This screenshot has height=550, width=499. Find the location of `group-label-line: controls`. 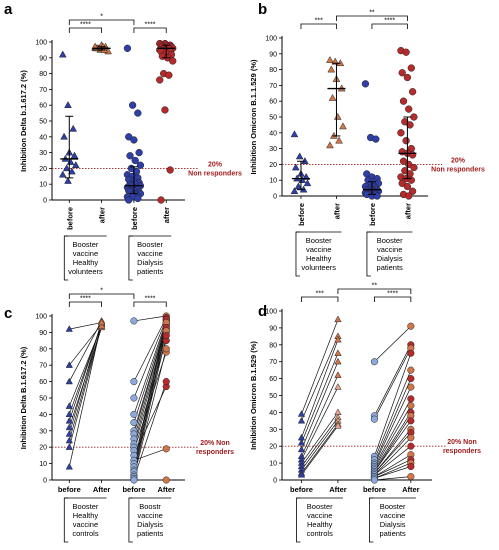

group-label-line: controls is located at coordinates (85, 533).